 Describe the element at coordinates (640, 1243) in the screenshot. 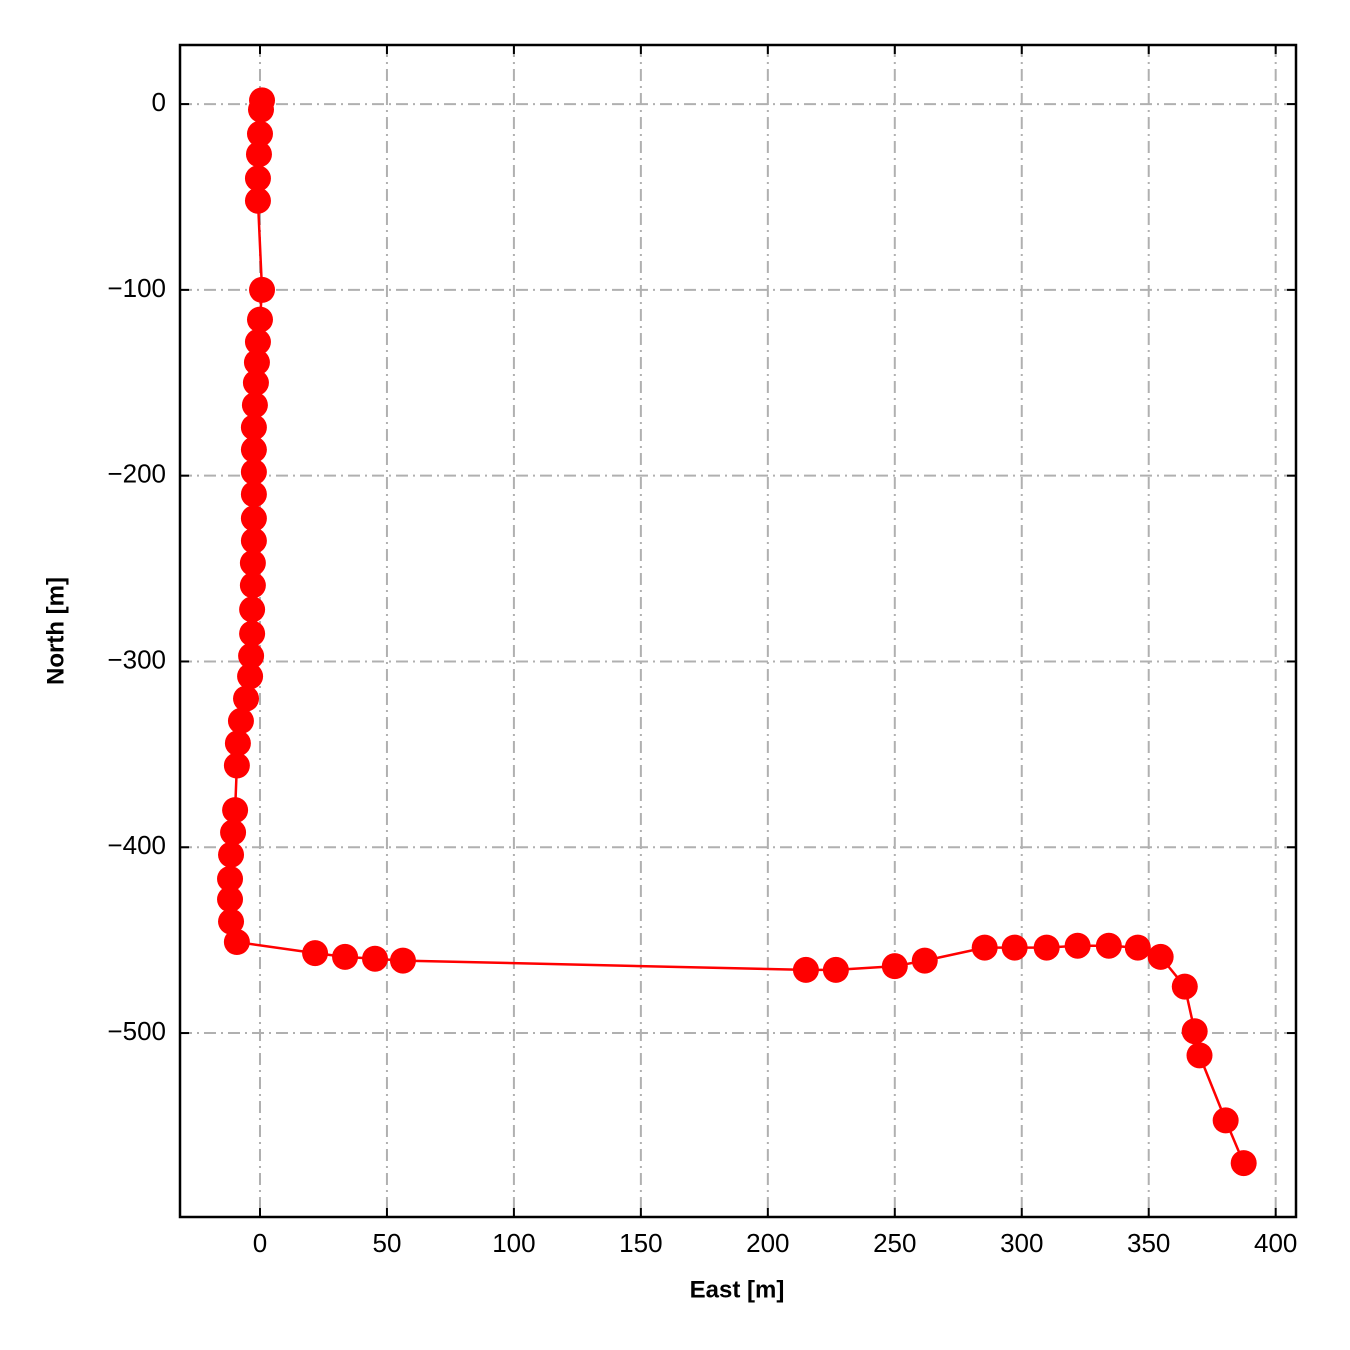

I see `x-tick-label: 150` at that location.